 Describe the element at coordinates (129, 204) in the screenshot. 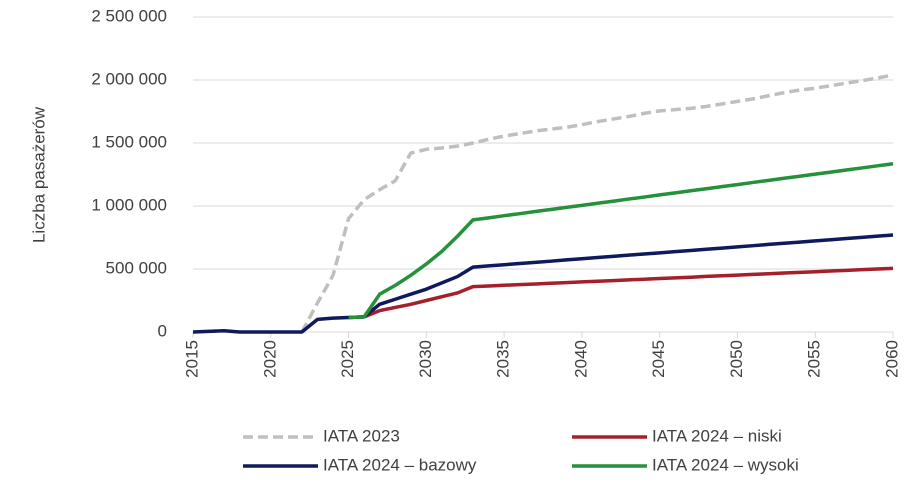

I see `y-tick-label: 1 000 000` at that location.